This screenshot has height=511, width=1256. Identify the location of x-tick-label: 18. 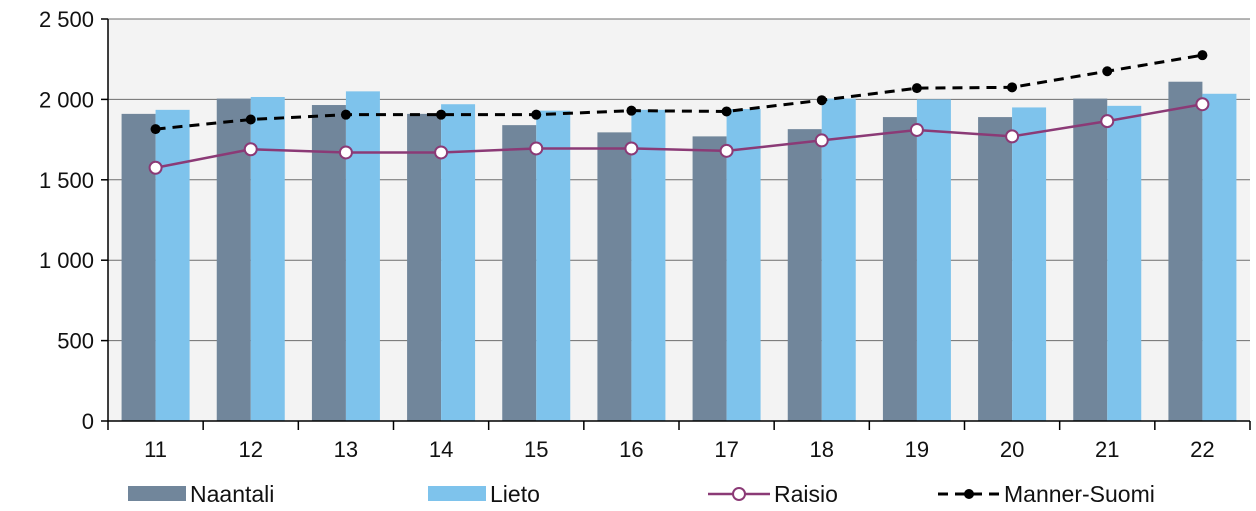
(822, 449).